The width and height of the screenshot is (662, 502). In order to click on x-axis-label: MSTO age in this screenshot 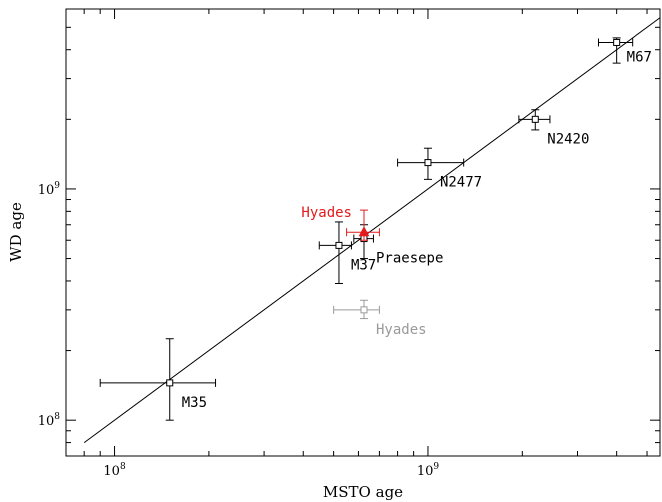, I will do `click(363, 492)`.